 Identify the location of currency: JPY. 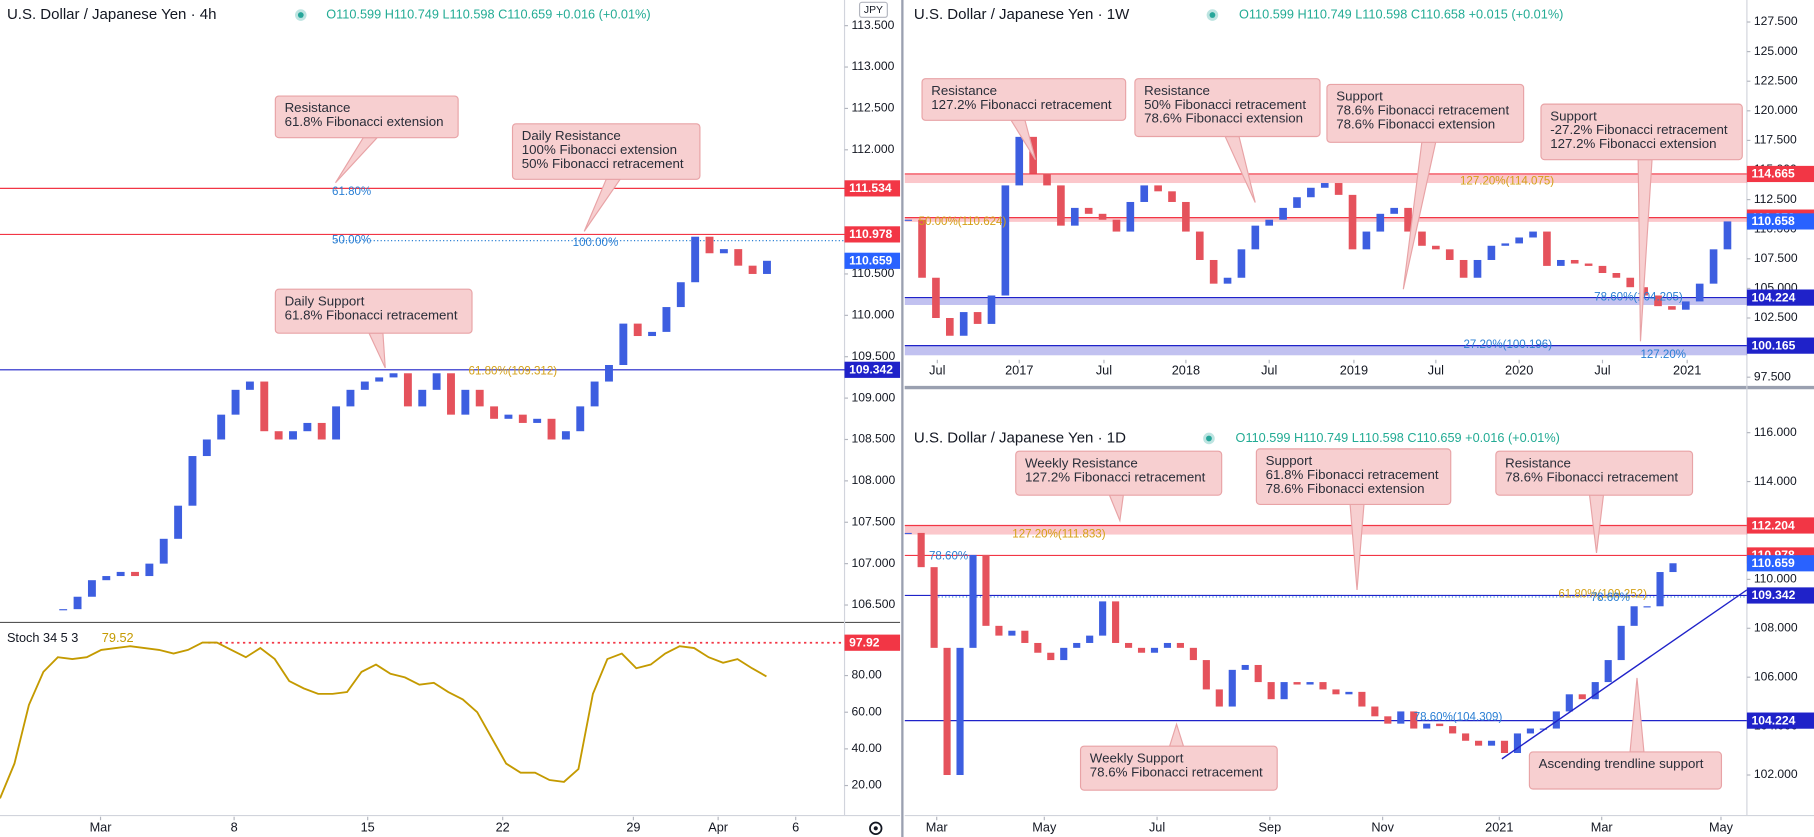
(873, 10).